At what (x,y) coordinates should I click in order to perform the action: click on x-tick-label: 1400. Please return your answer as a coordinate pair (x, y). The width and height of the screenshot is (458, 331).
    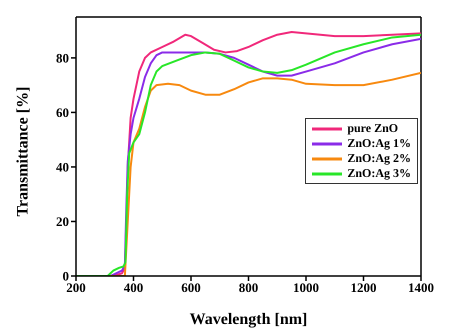
    Looking at the image, I should click on (421, 288).